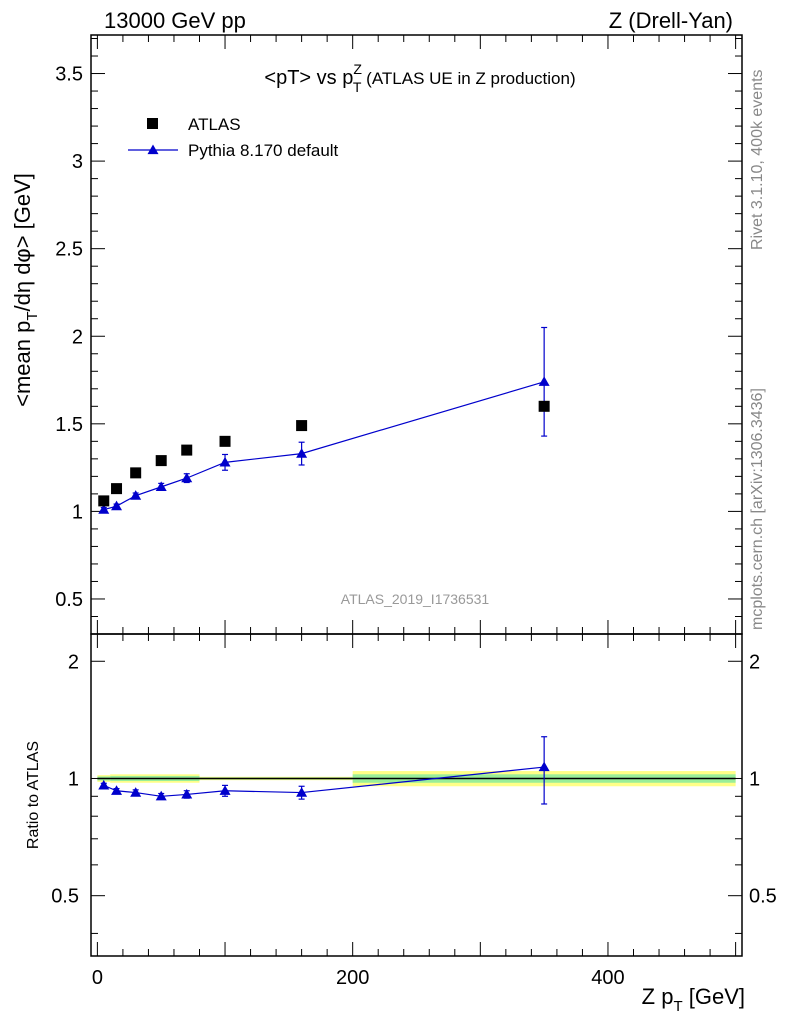 This screenshot has width=786, height=1024. What do you see at coordinates (73, 662) in the screenshot?
I see `ratio-y-tick-label: 2` at bounding box center [73, 662].